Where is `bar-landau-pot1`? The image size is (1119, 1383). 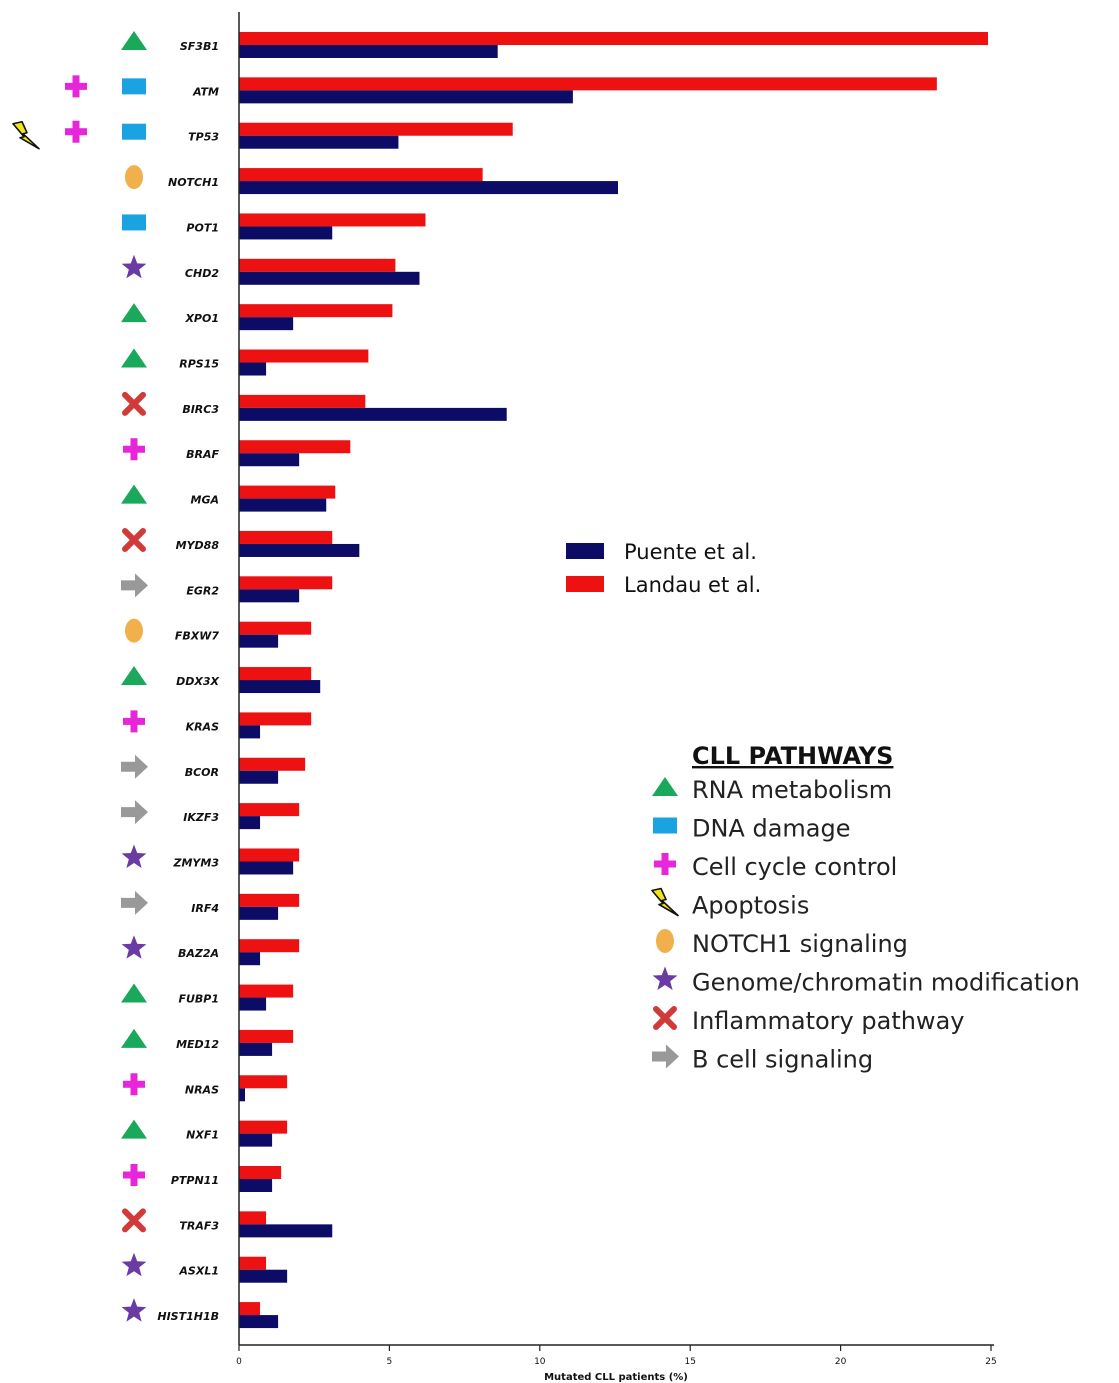
bar-landau-pot1 is located at coordinates (332, 220).